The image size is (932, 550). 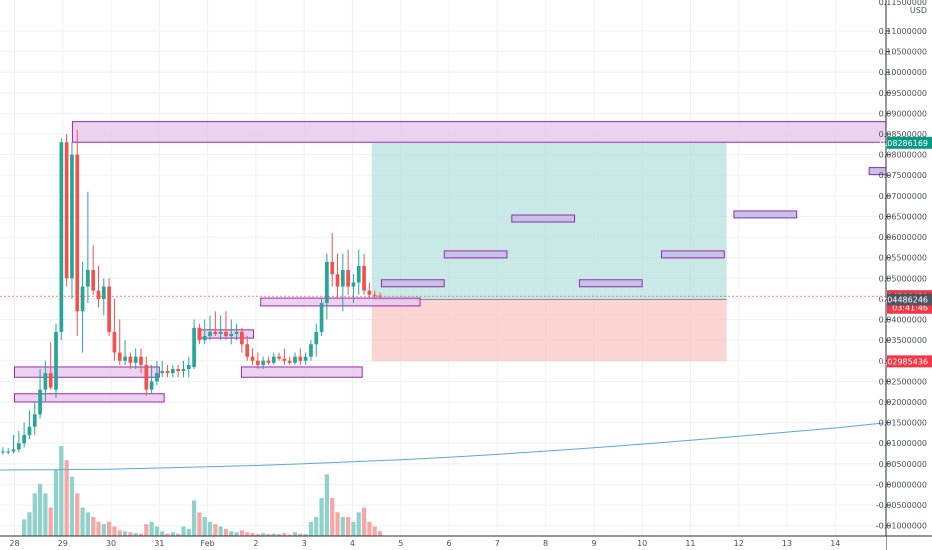 What do you see at coordinates (111, 543) in the screenshot?
I see `time-tick-label: 30` at bounding box center [111, 543].